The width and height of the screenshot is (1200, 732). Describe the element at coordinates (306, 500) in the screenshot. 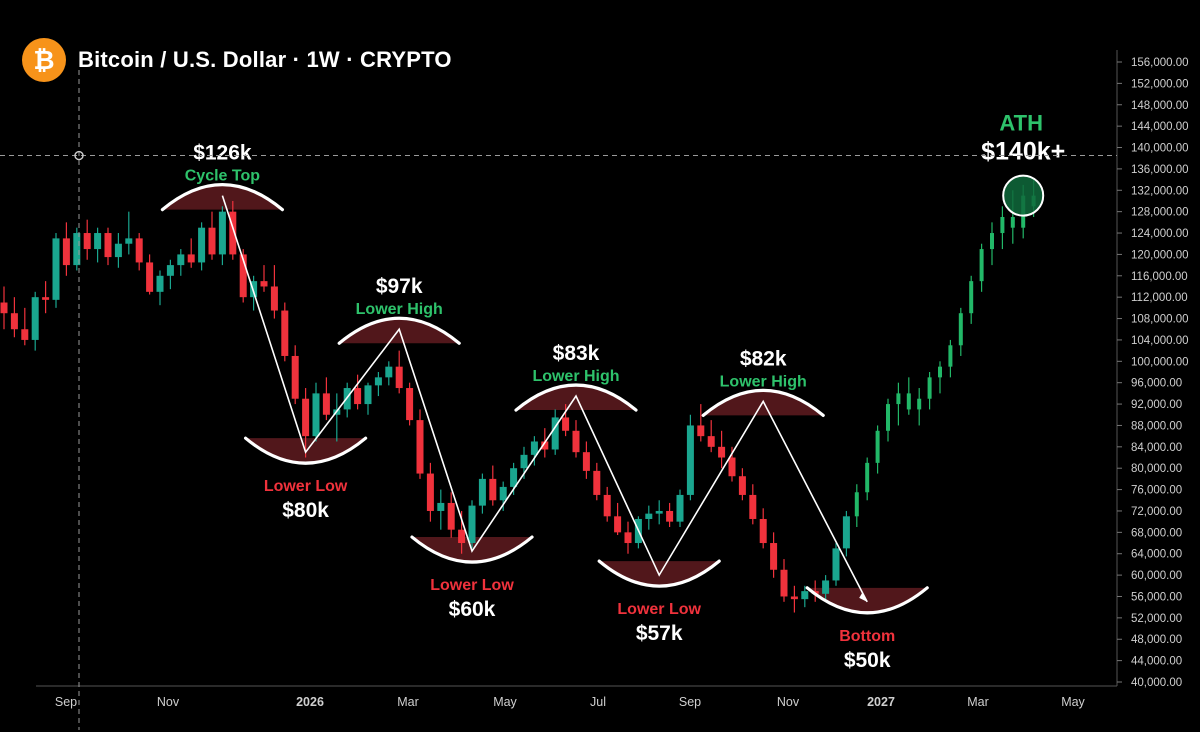

I see `annotation-bottom: Lower Low $80k` at that location.